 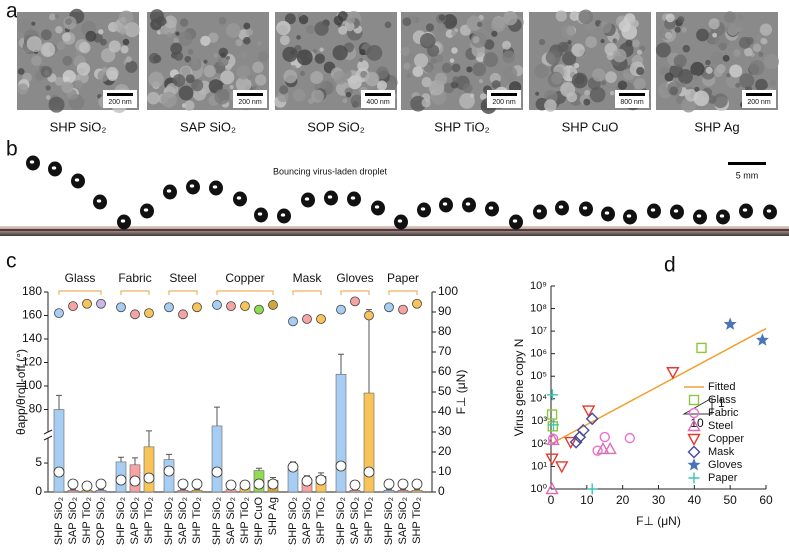 I want to click on y-tick-label: 120, so click(x=32, y=362).